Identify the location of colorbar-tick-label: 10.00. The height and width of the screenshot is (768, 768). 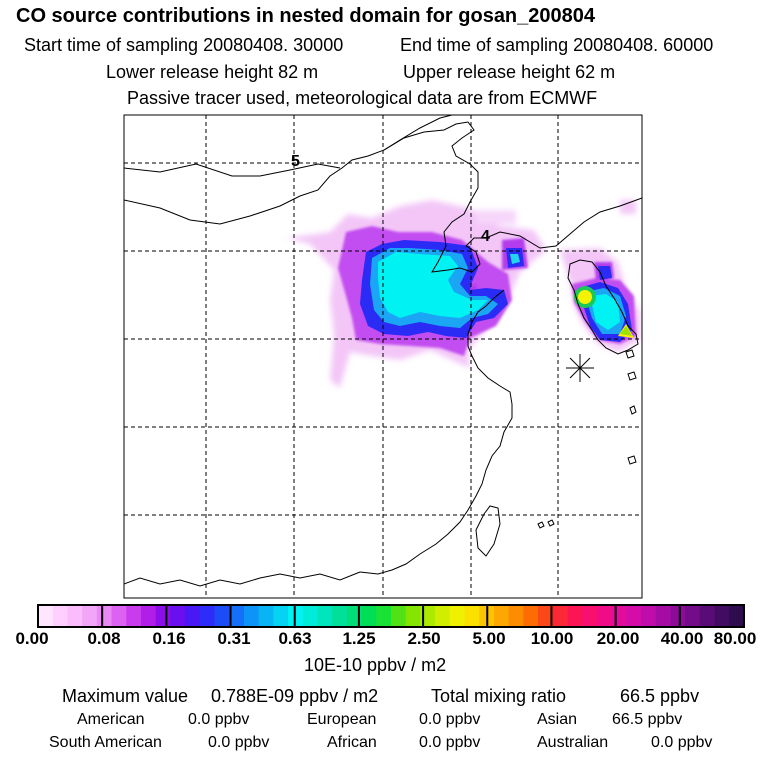
(552, 638).